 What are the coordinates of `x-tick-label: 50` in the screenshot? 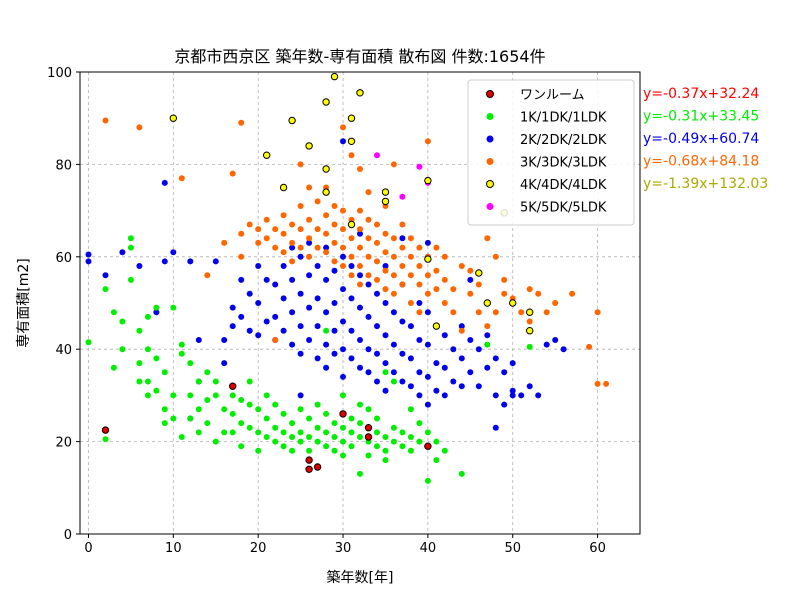 It's located at (512, 548).